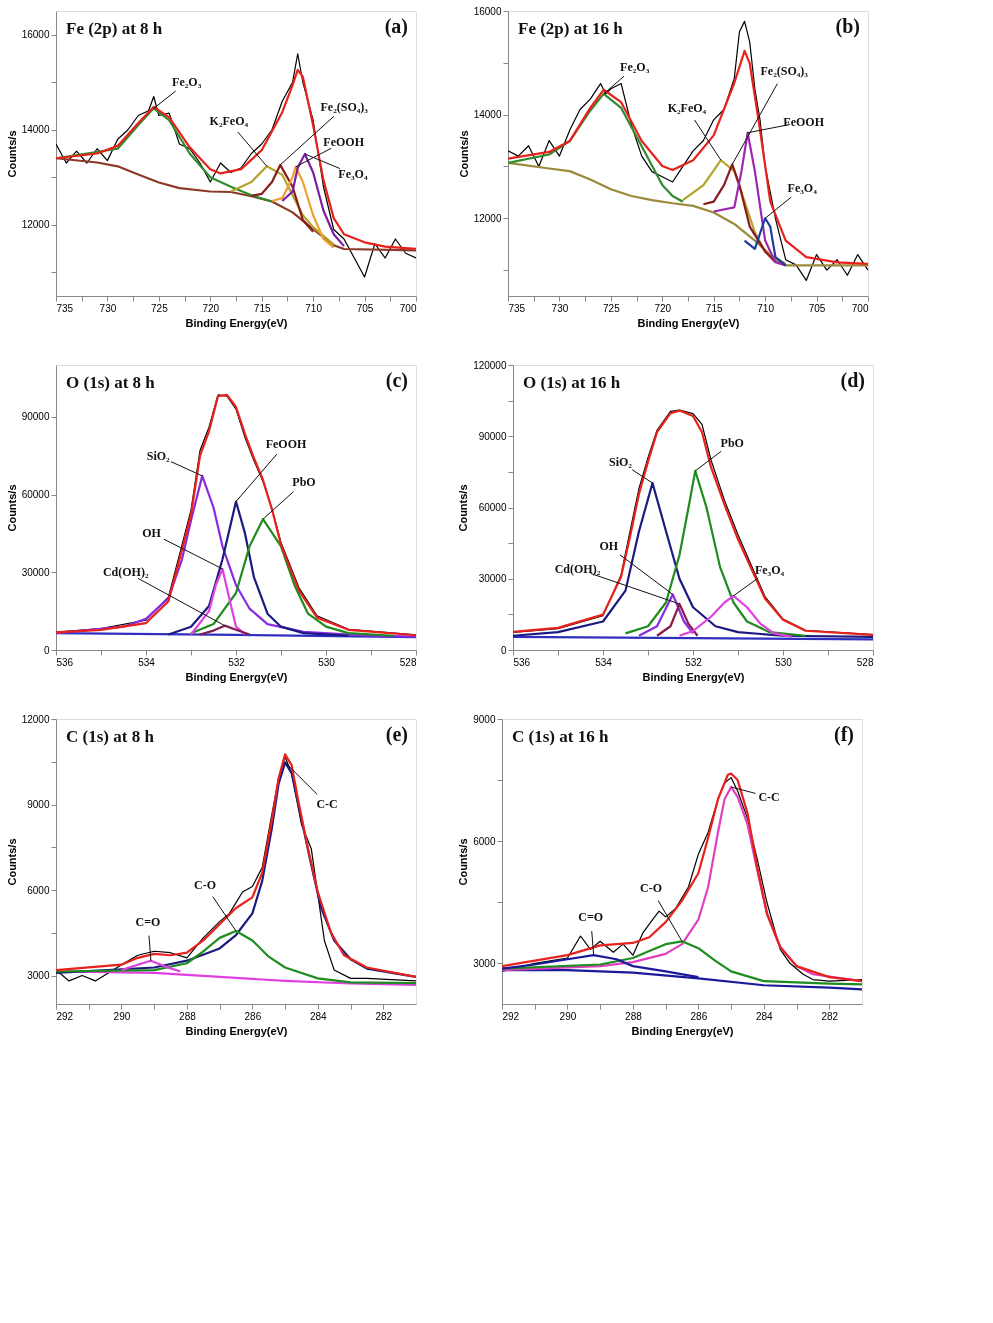 This screenshot has width=993, height=1323. Describe the element at coordinates (844, 734) in the screenshot. I see `annotation: (f)` at that location.